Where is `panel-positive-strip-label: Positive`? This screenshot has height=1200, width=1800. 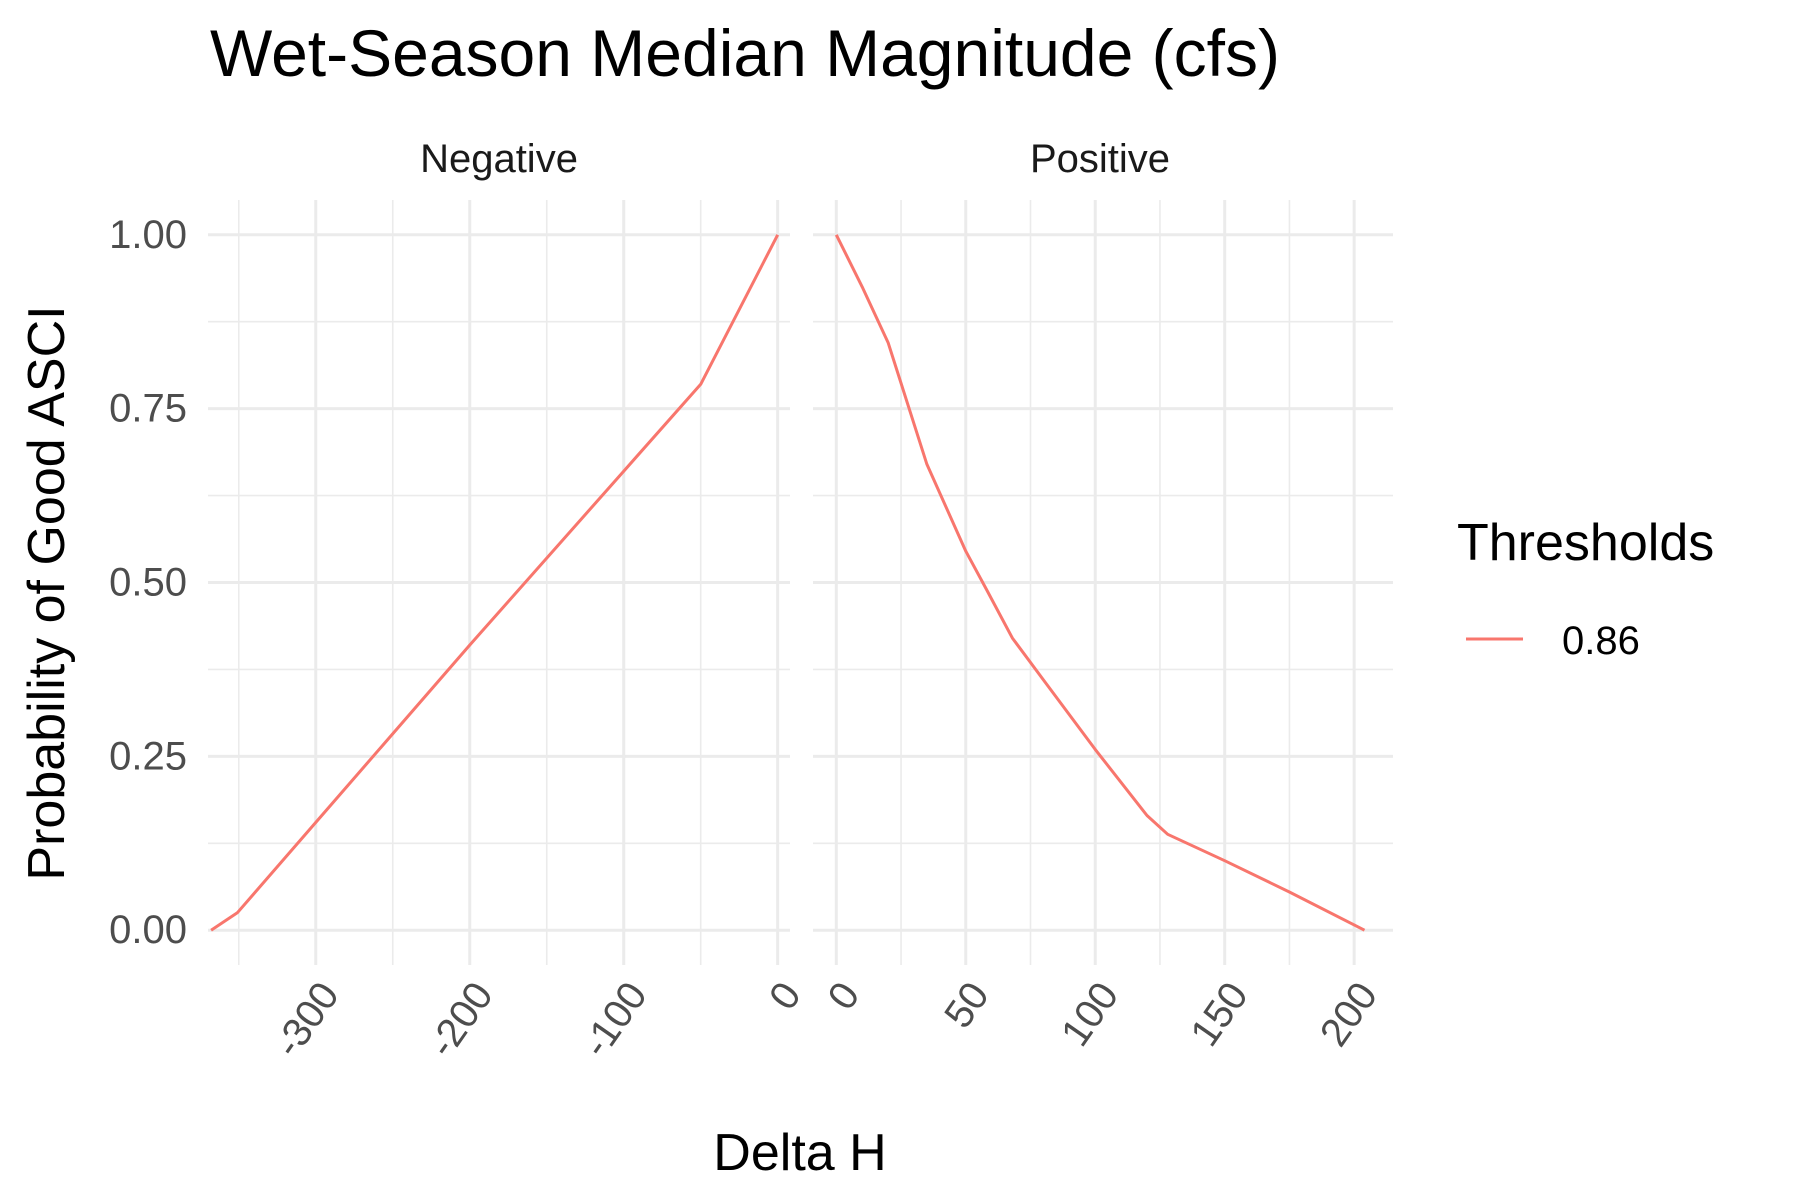
panel-positive-strip-label: Positive is located at coordinates (1100, 159).